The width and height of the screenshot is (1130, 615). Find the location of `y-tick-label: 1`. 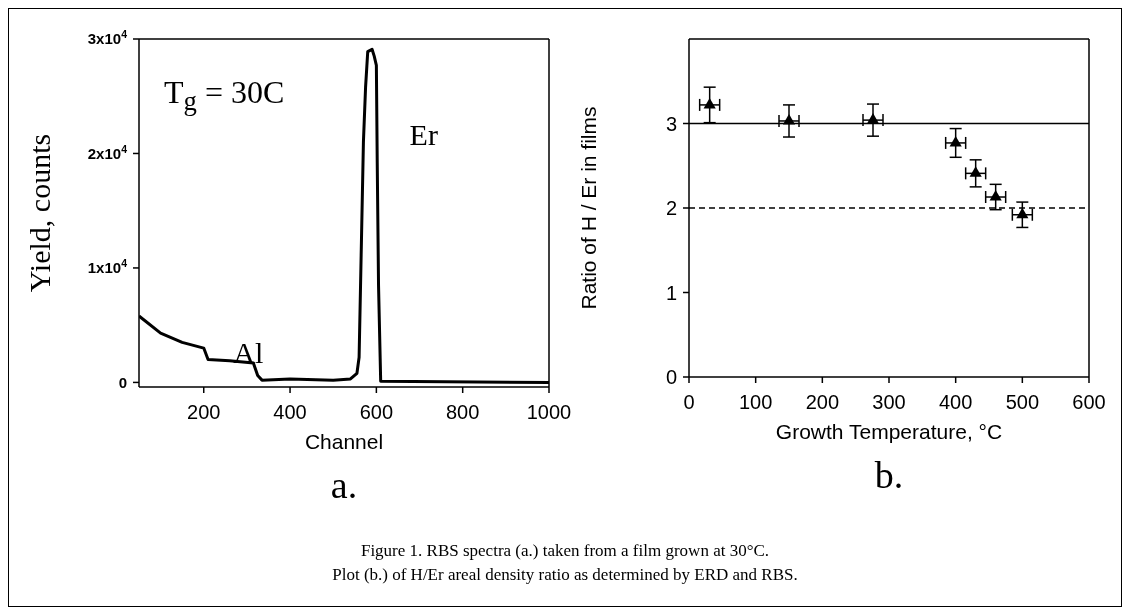

y-tick-label: 1 is located at coordinates (671, 292).